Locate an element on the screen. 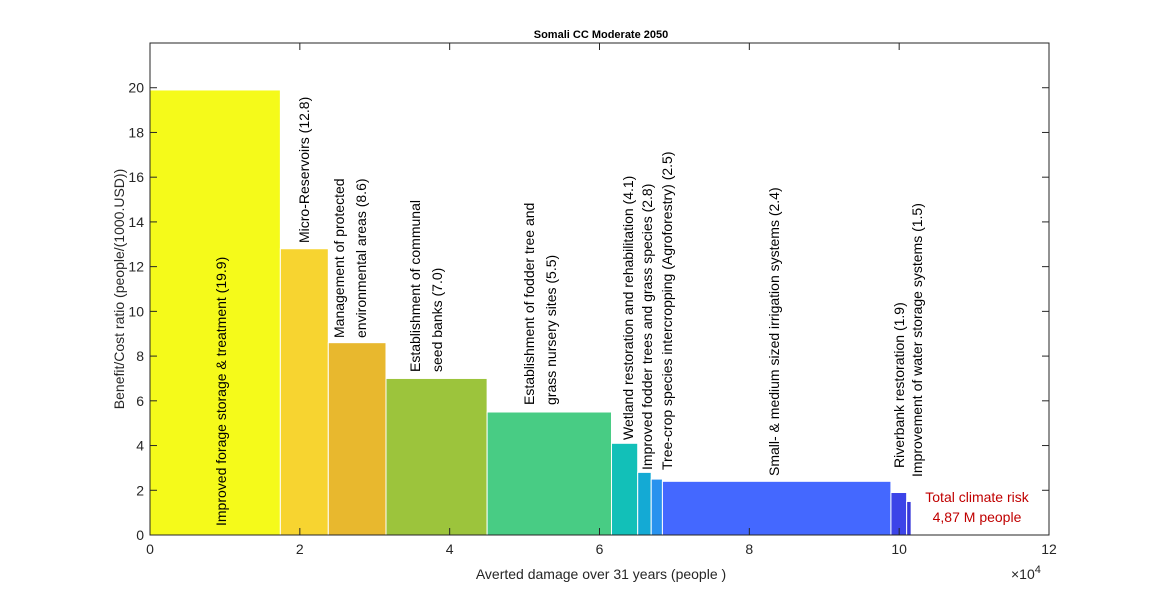  bar-label-5: grass nursery sites (5.5) is located at coordinates (551, 330).